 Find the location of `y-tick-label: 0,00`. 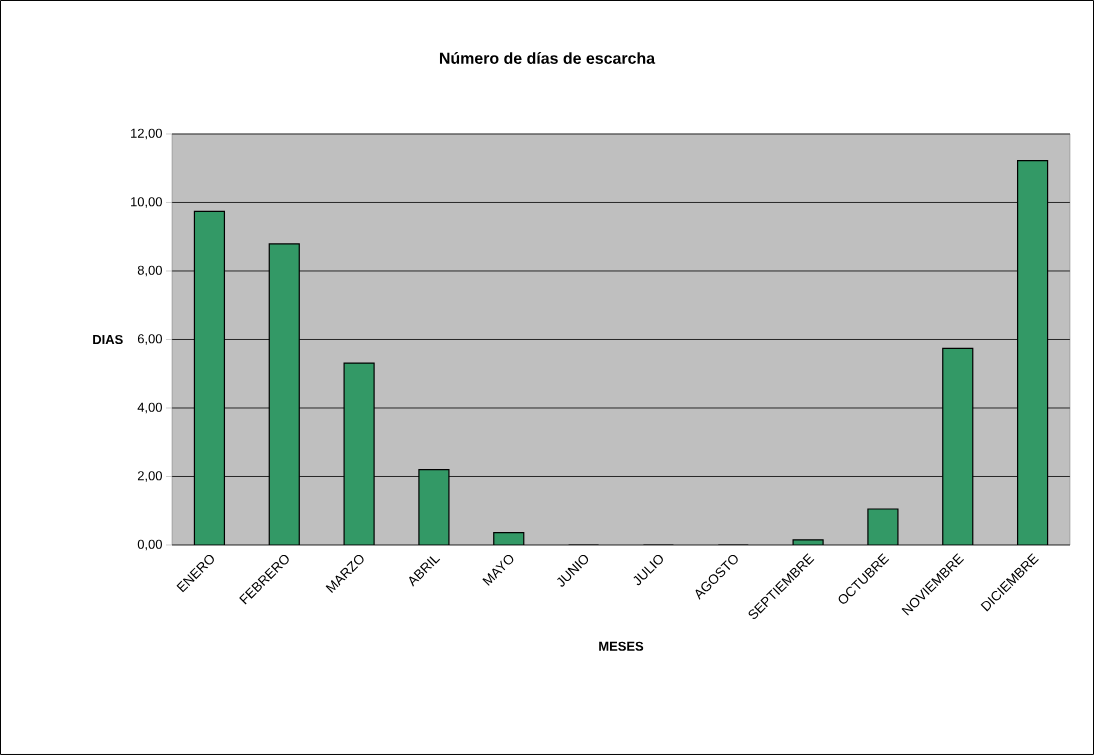

y-tick-label: 0,00 is located at coordinates (149, 545).